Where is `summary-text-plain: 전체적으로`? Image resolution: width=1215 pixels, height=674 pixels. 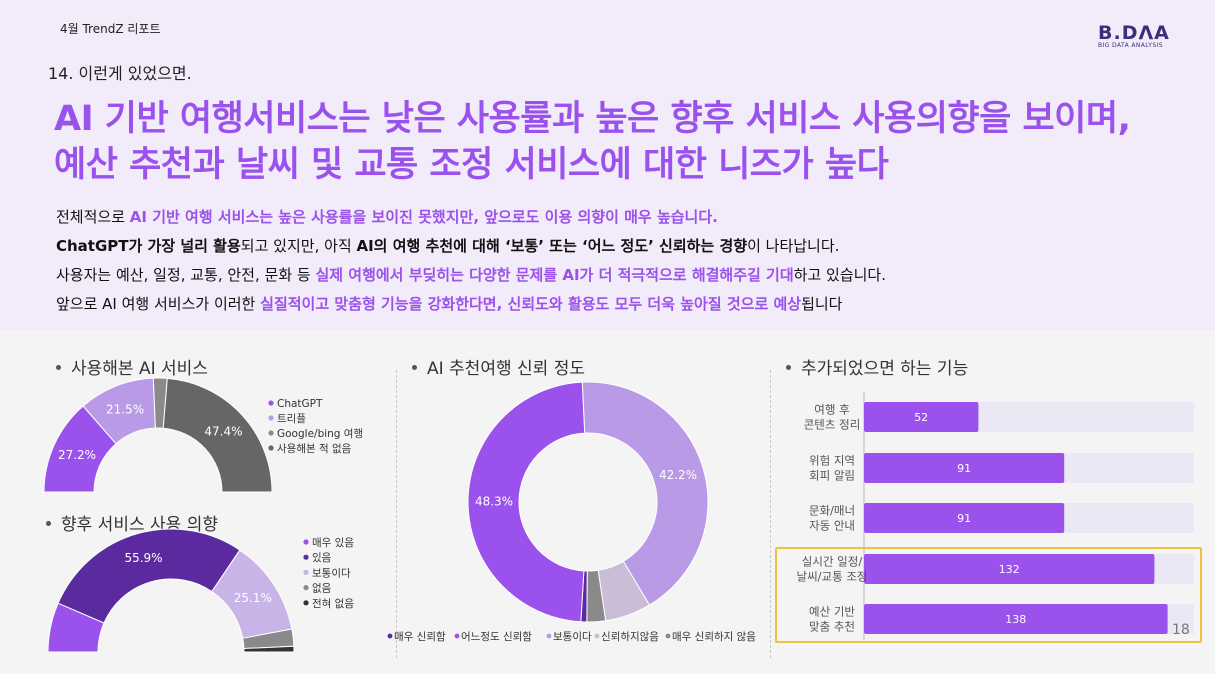
summary-text-plain: 전체적으로 is located at coordinates (93, 217).